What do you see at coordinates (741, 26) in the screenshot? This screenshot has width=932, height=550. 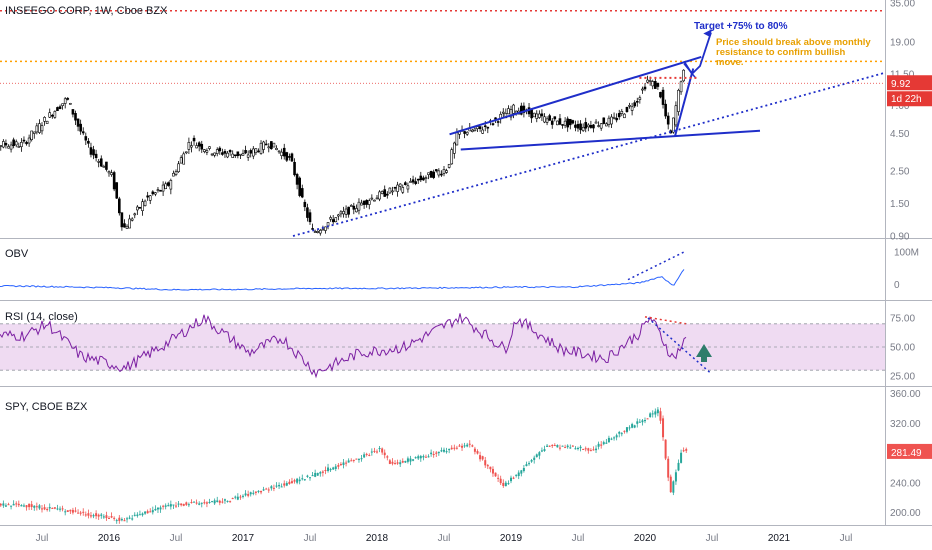 I see `target-annotation: Target +75% to 80%` at bounding box center [741, 26].